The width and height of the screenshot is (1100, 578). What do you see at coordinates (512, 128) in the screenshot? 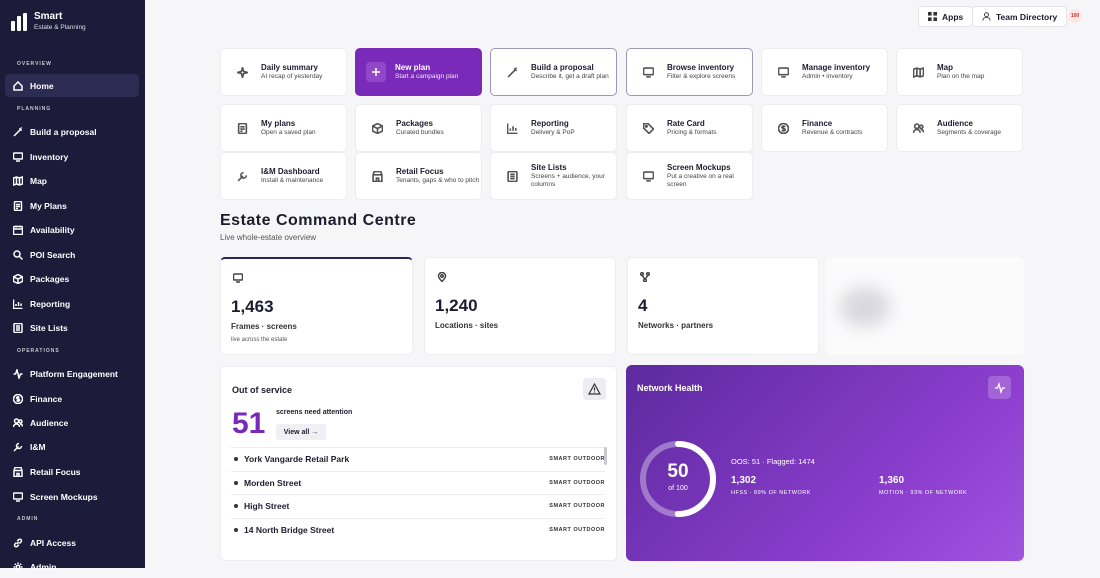
I see `chart-icon` at bounding box center [512, 128].